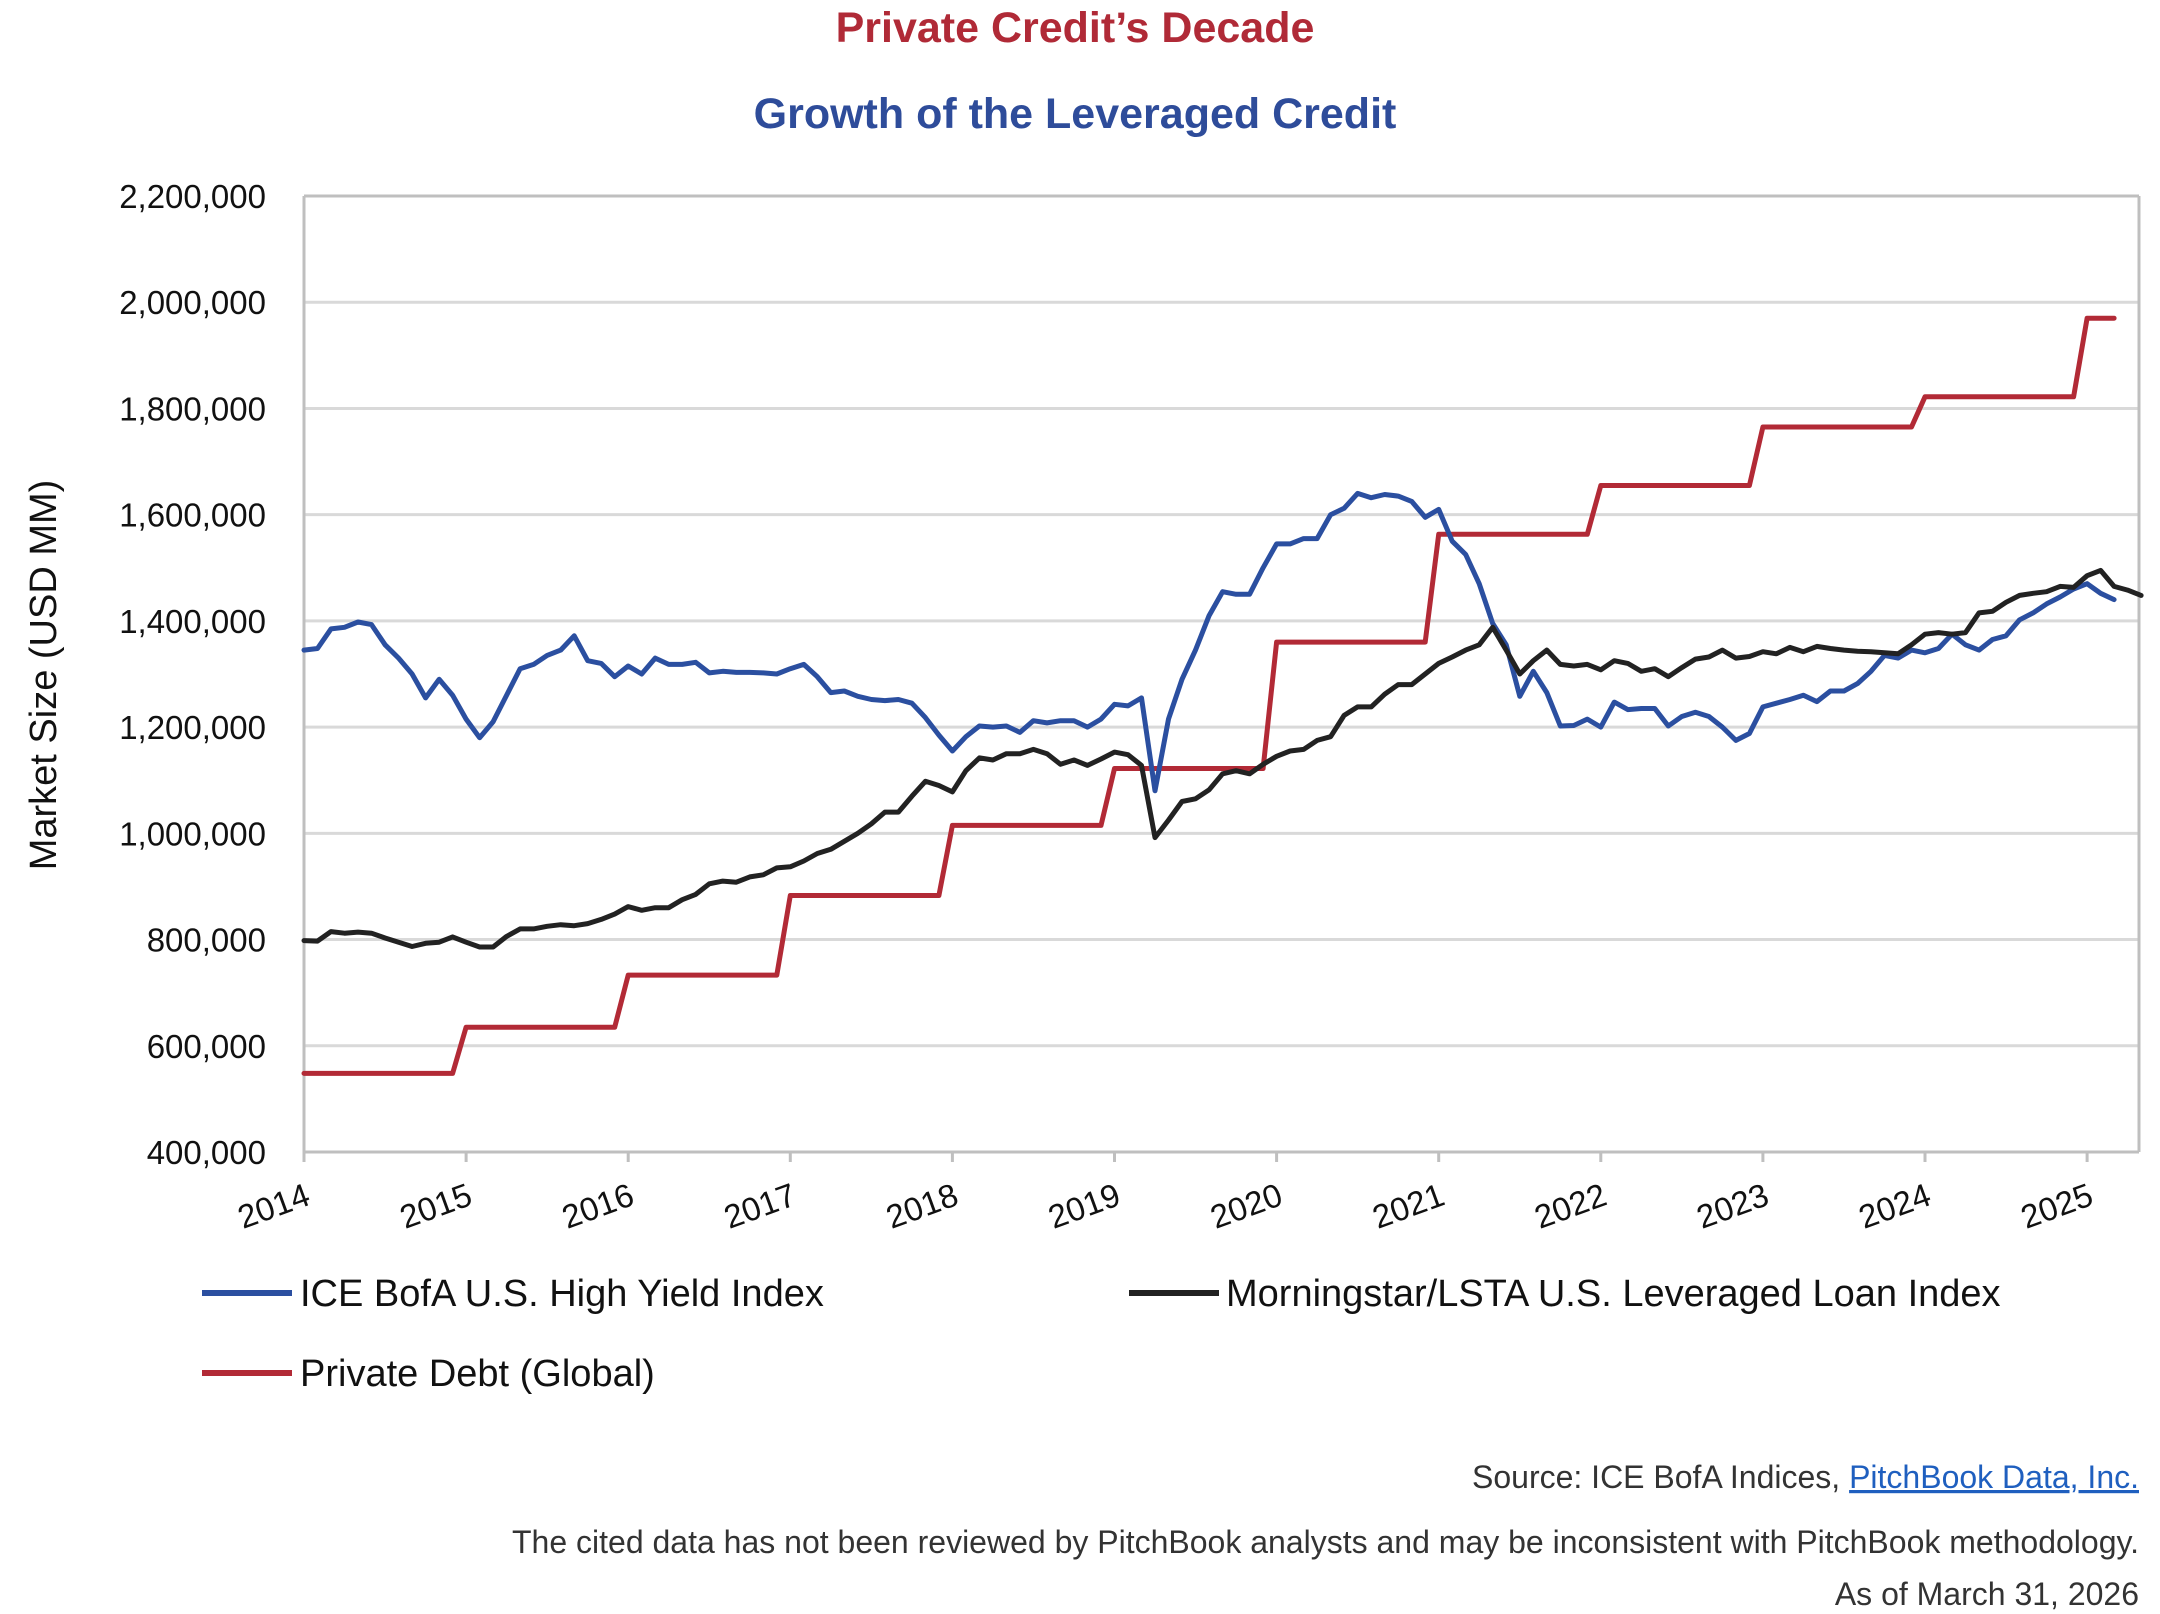  What do you see at coordinates (1660, 1477) in the screenshot?
I see `source-prefix: Source: ICE BofA Indices,` at bounding box center [1660, 1477].